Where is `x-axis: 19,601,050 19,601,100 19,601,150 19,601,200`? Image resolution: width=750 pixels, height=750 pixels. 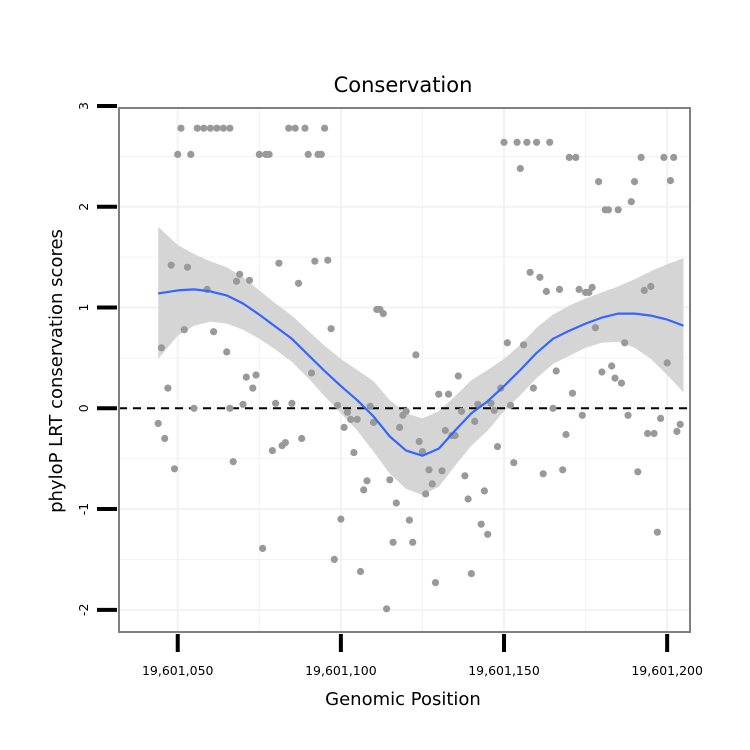
x-axis: 19,601,050 19,601,100 19,601,150 19,601,200 is located at coordinates (422, 656).